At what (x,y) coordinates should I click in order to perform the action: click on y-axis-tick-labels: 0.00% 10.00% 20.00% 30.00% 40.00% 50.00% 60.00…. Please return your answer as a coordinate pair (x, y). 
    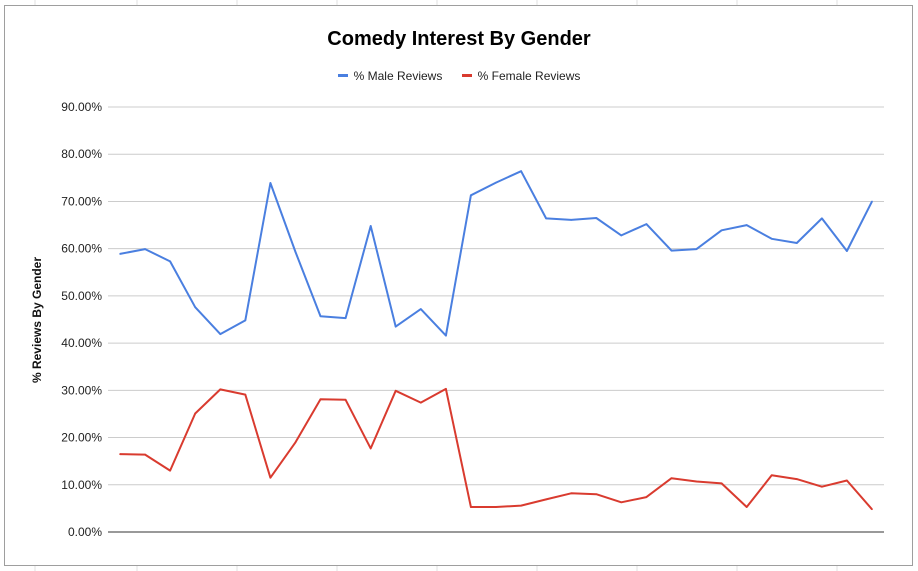
    Looking at the image, I should click on (81, 319).